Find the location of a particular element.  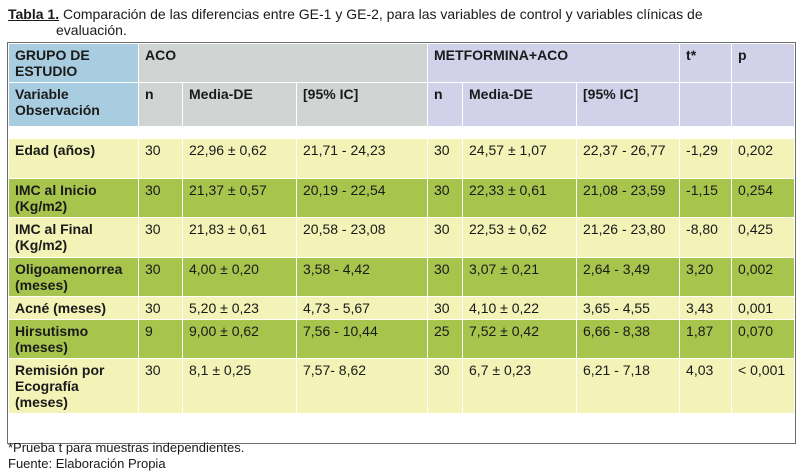

cell-aco-n: 9 is located at coordinates (160, 339).